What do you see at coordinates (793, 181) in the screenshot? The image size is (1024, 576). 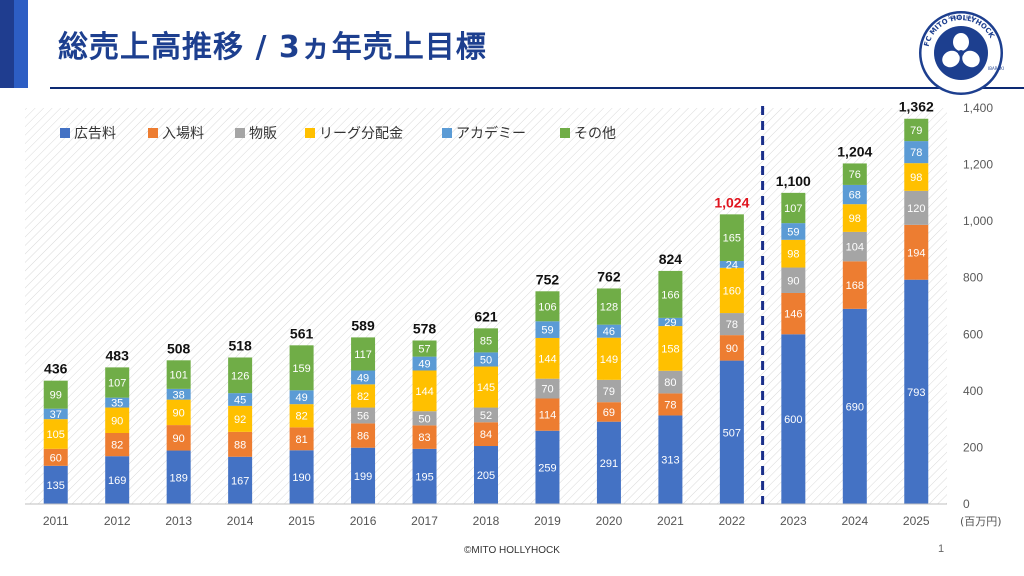 I see `total-label: 1,100` at bounding box center [793, 181].